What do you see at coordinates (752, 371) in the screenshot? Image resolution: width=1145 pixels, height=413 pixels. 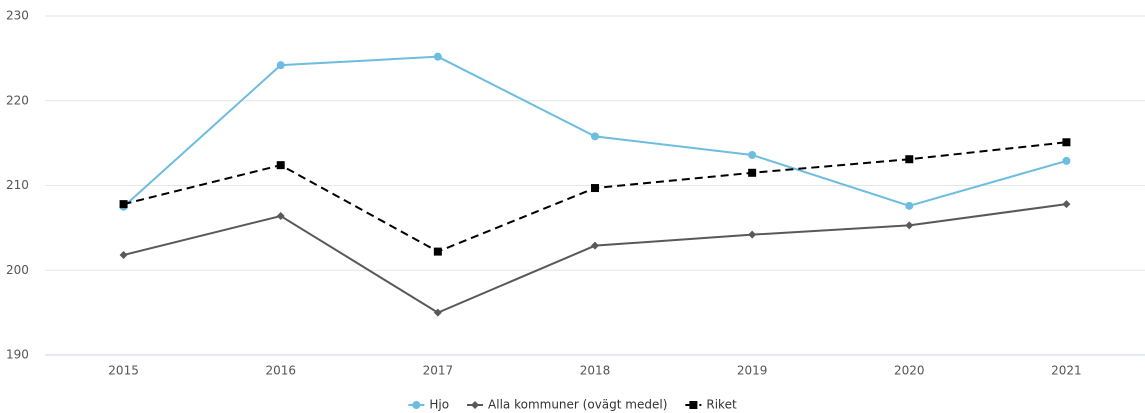 I see `x-tick-label: 2019` at bounding box center [752, 371].